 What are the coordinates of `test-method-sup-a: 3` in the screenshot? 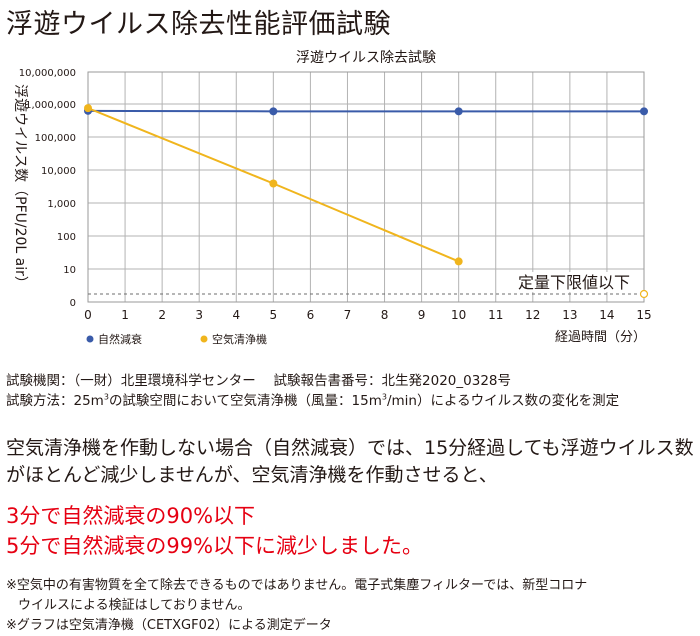 It's located at (106, 397).